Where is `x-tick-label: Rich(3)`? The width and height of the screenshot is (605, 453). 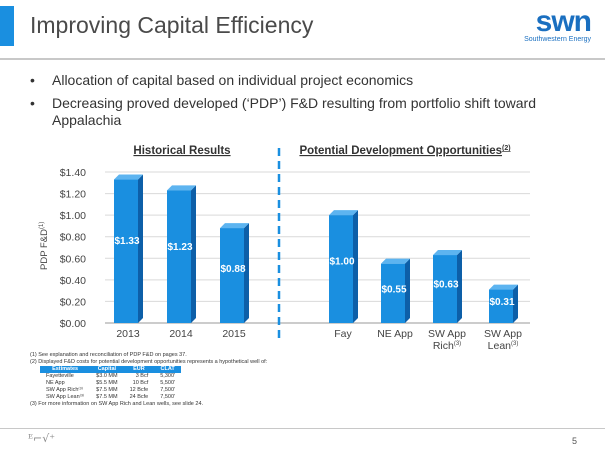
x-tick-label: Rich(3) is located at coordinates (447, 346).